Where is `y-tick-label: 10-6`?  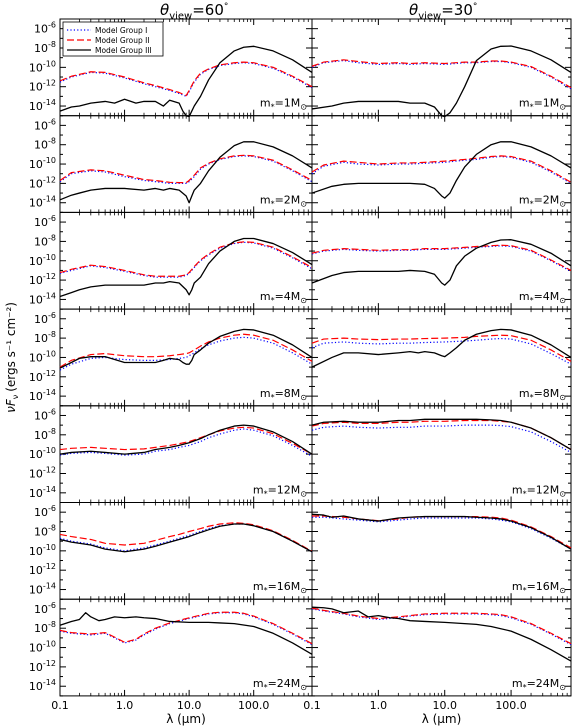
y-tick-label: 10-6 is located at coordinates (45, 511).